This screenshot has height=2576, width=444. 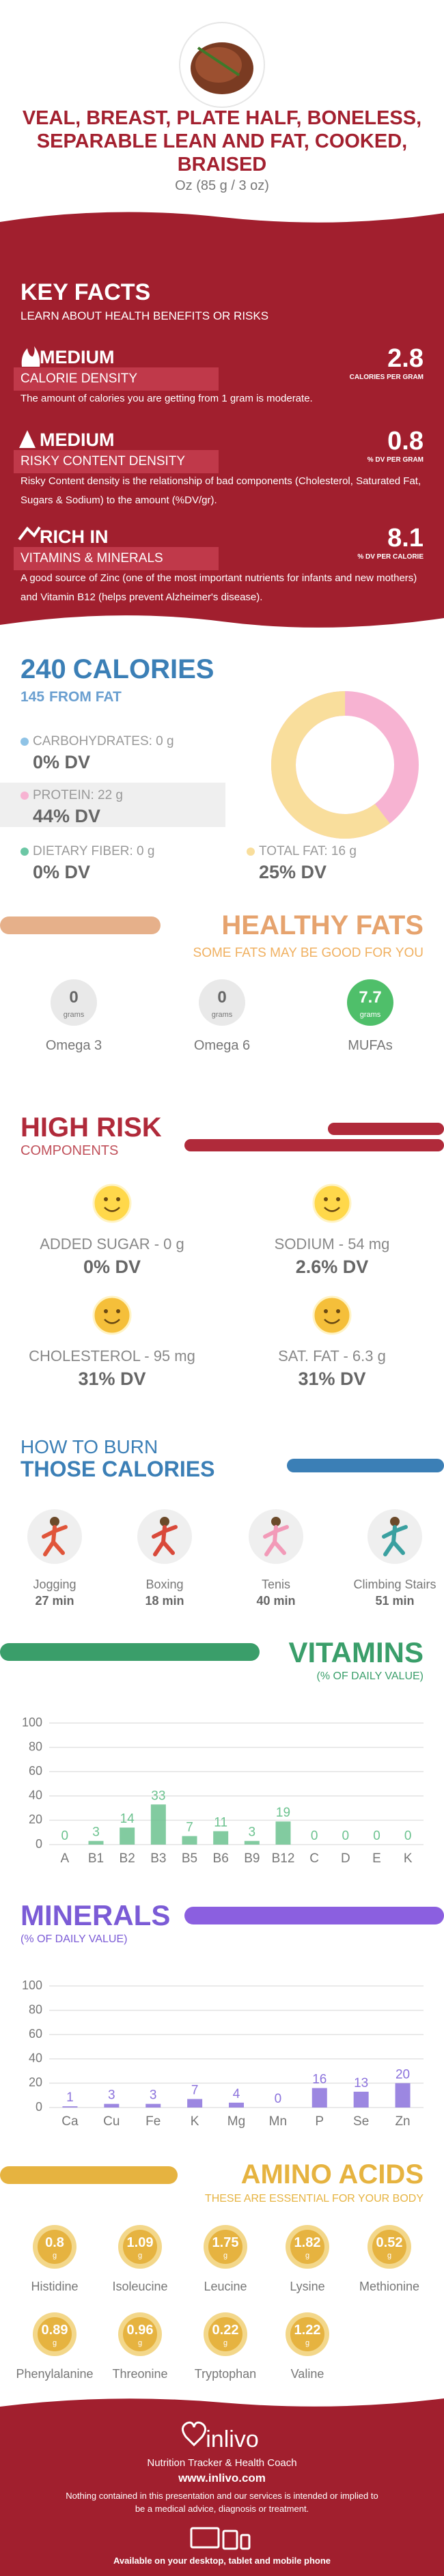 I want to click on density-unit: CALORIES PER GRAM, so click(x=386, y=377).